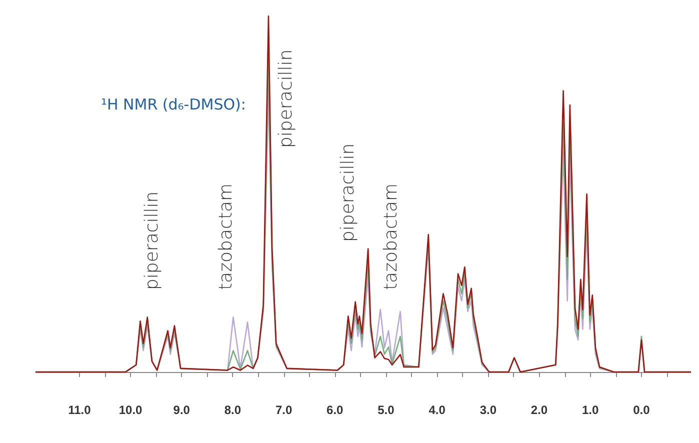 The image size is (699, 443). What do you see at coordinates (233, 410) in the screenshot?
I see `x-tick-label: 8.0` at bounding box center [233, 410].